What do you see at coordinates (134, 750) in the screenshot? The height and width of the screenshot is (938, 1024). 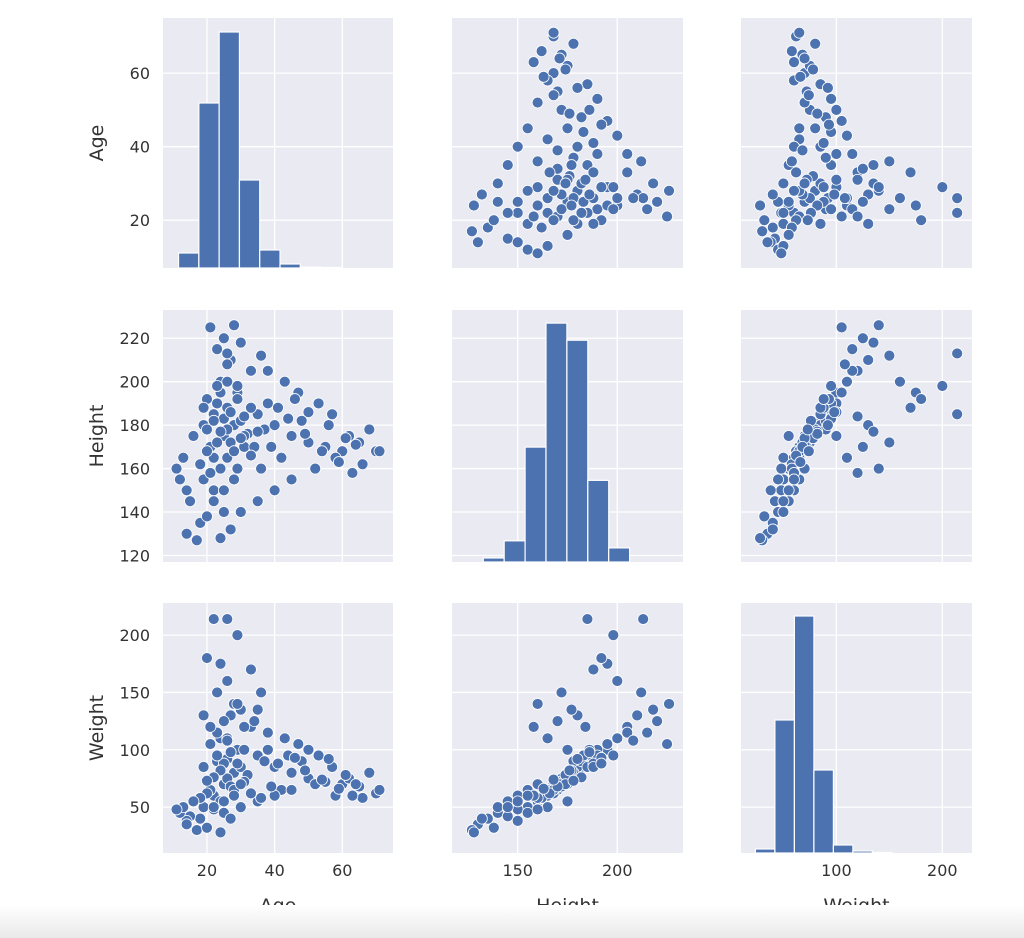 I see `y-tick-label: 100` at bounding box center [134, 750].